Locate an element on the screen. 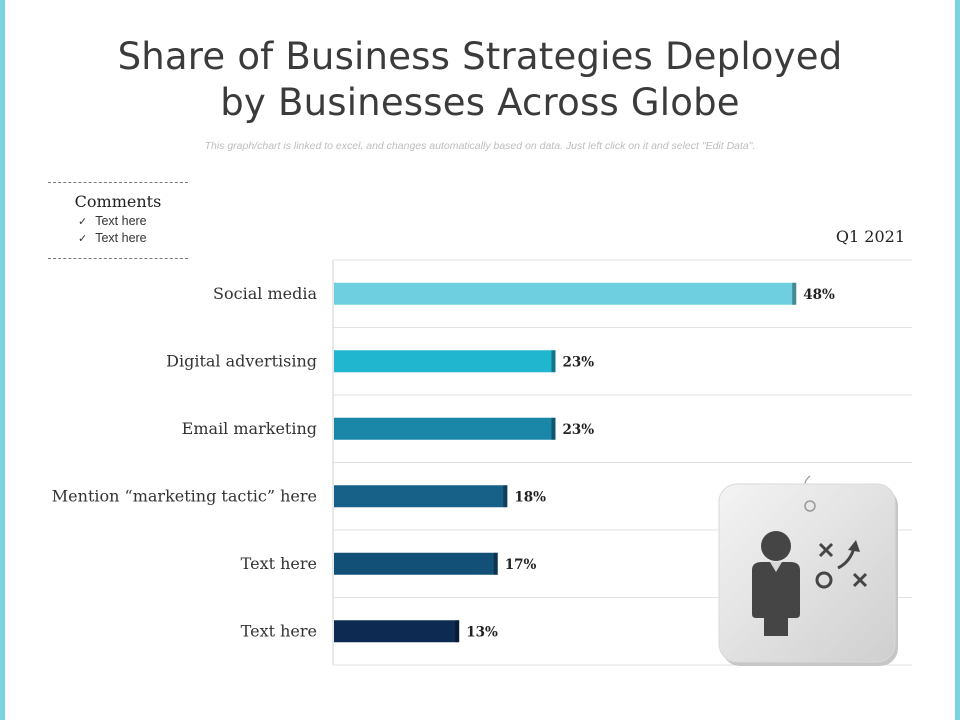 The width and height of the screenshot is (960, 720). category-label: Email marketing is located at coordinates (249, 428).